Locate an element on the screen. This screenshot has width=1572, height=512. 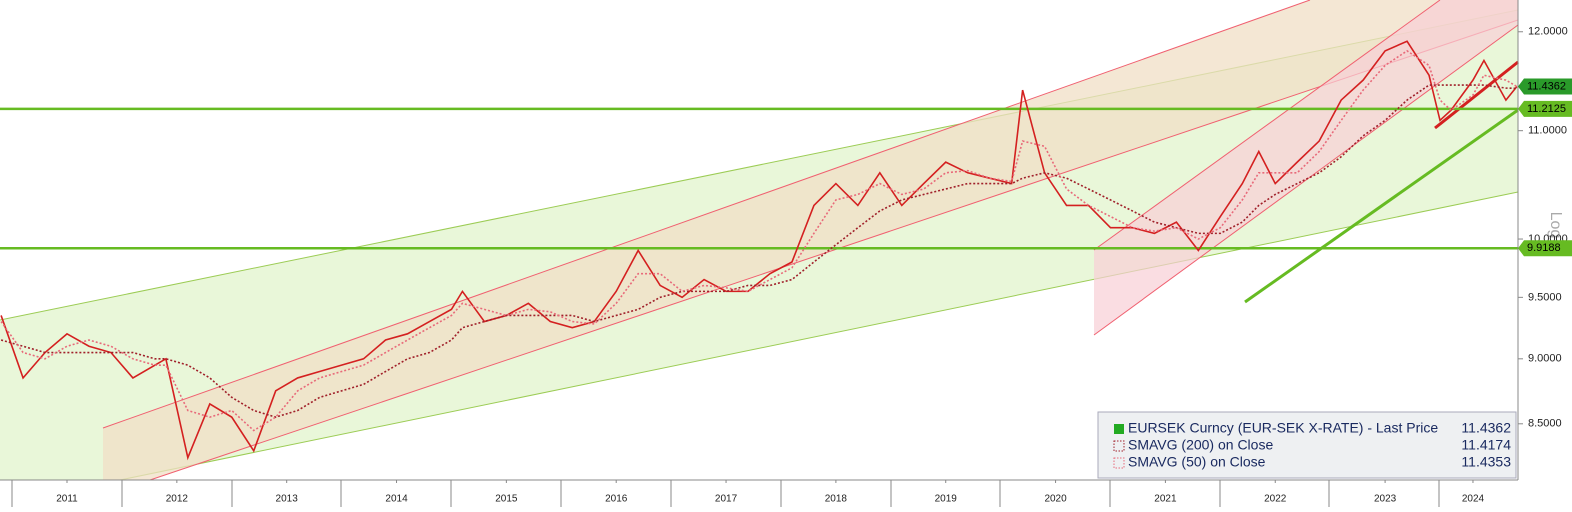
legend-value: 11.4353 is located at coordinates (1486, 462).